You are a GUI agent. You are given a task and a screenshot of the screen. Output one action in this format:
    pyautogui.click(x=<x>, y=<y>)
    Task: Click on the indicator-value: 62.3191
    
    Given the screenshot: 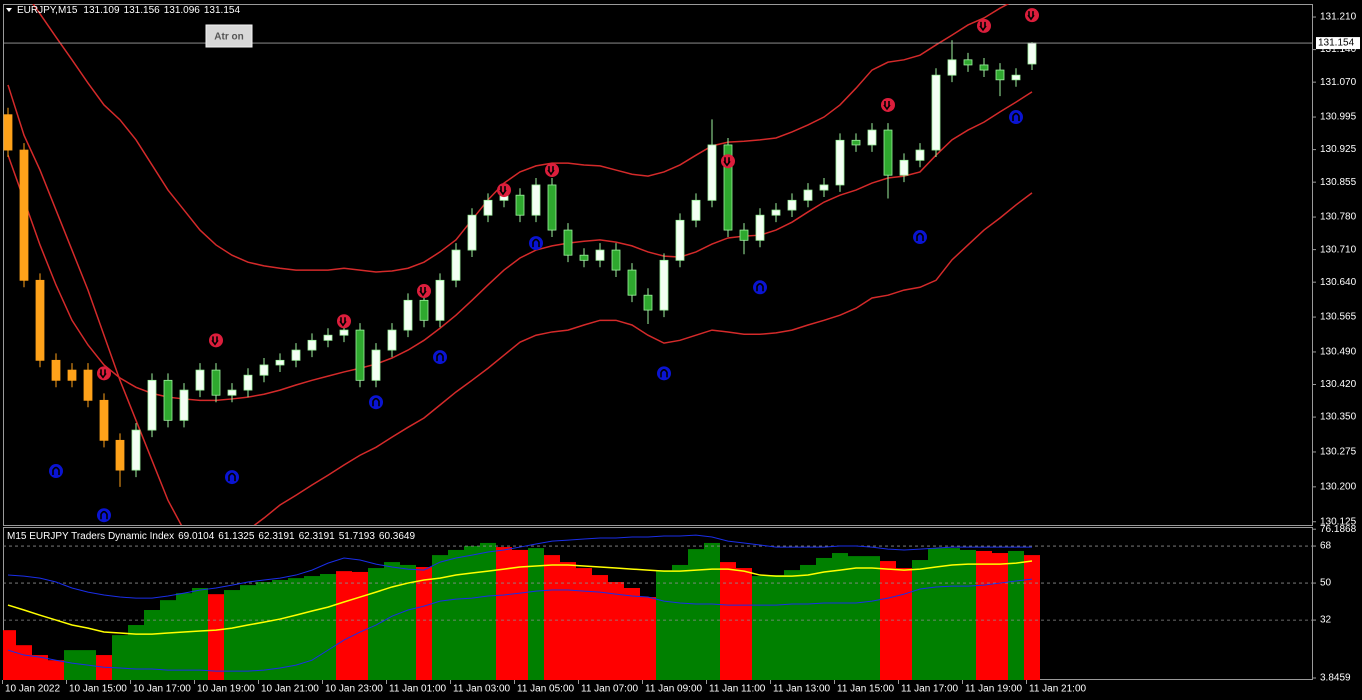 What is the action you would take?
    pyautogui.click(x=276, y=536)
    